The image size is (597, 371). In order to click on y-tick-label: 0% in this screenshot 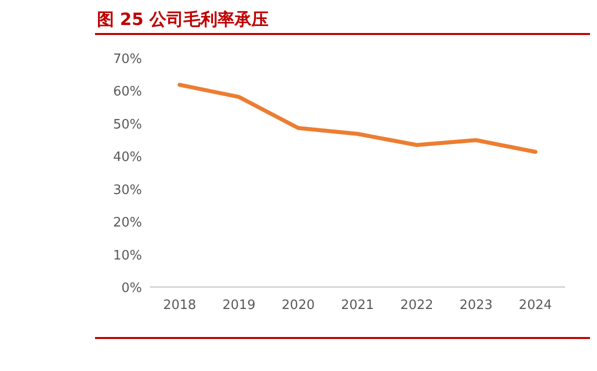, I will do `click(131, 288)`.